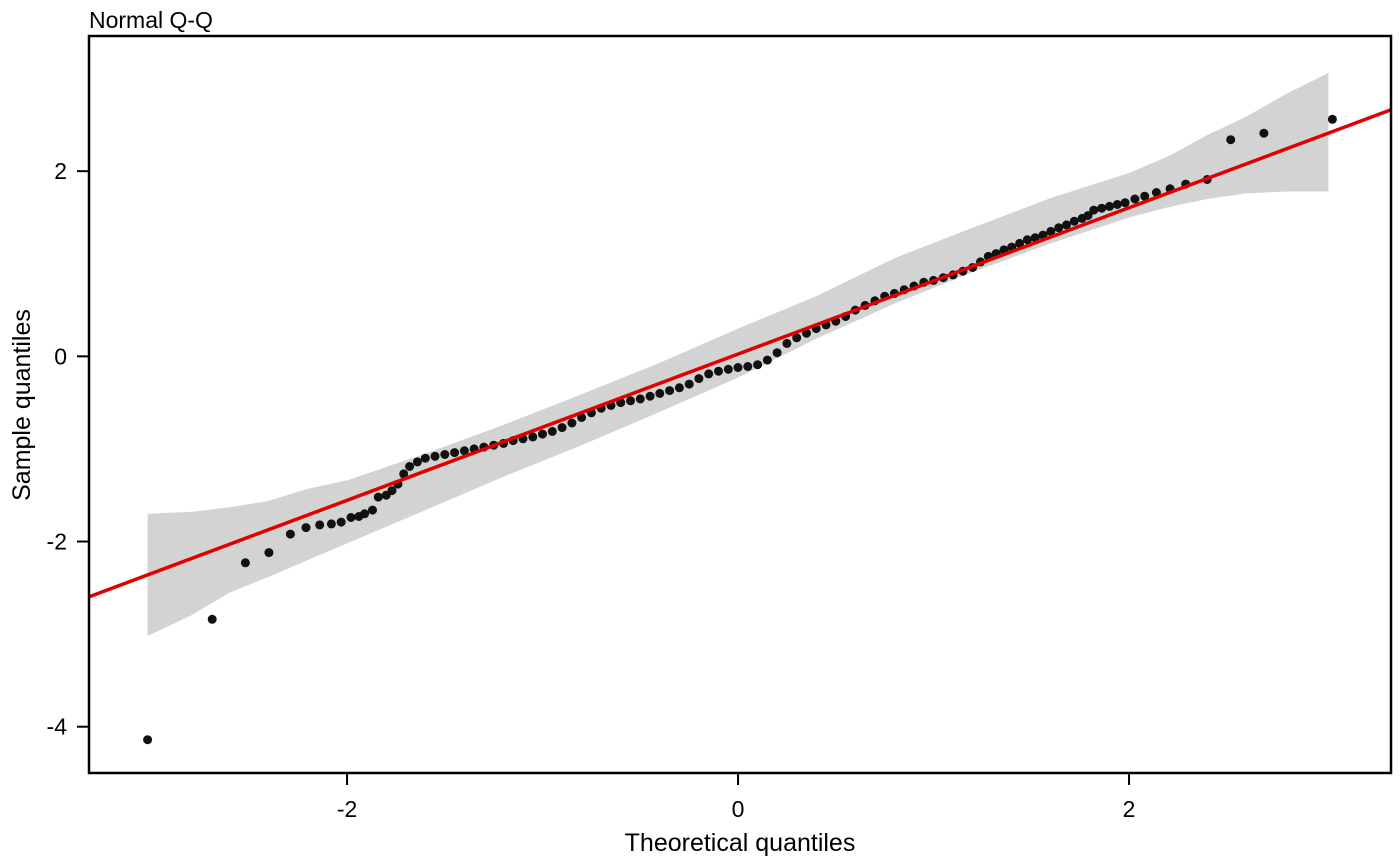  Describe the element at coordinates (151, 20) in the screenshot. I see `chart-title: Normal Q-Q` at that location.